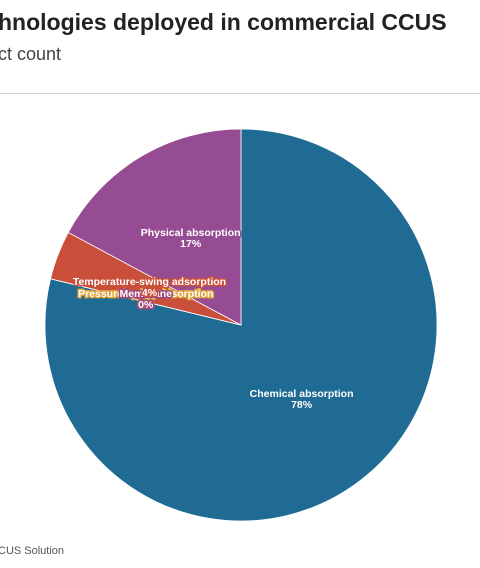  I want to click on value-label: 78%, so click(302, 405).